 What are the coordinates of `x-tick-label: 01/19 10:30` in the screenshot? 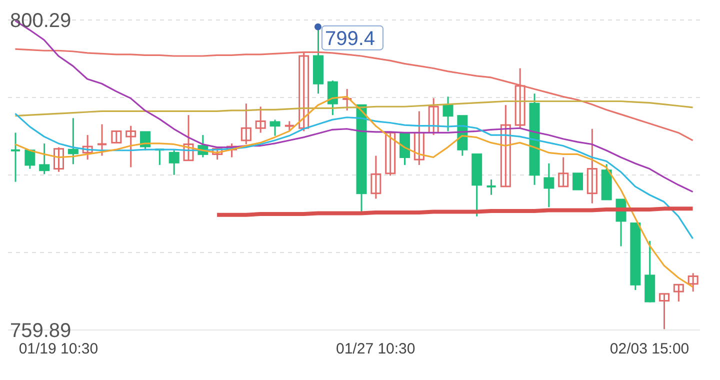 It's located at (58, 349).